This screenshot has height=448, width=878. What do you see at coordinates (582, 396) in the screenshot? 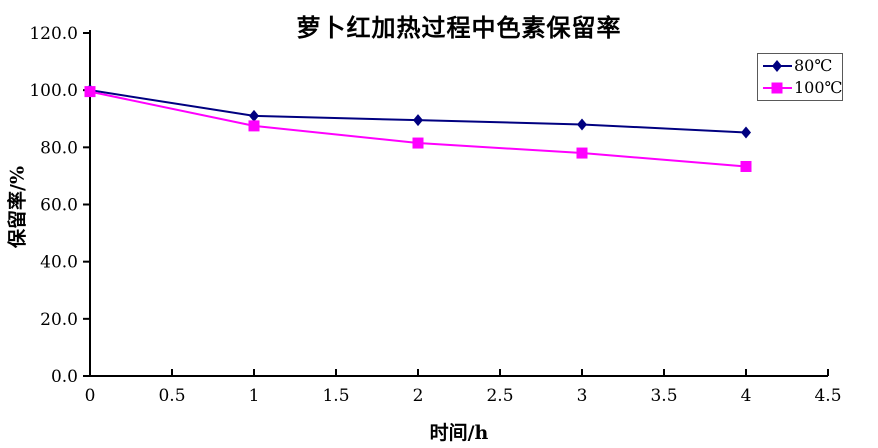
I see `svg-text: 3` at bounding box center [582, 396].